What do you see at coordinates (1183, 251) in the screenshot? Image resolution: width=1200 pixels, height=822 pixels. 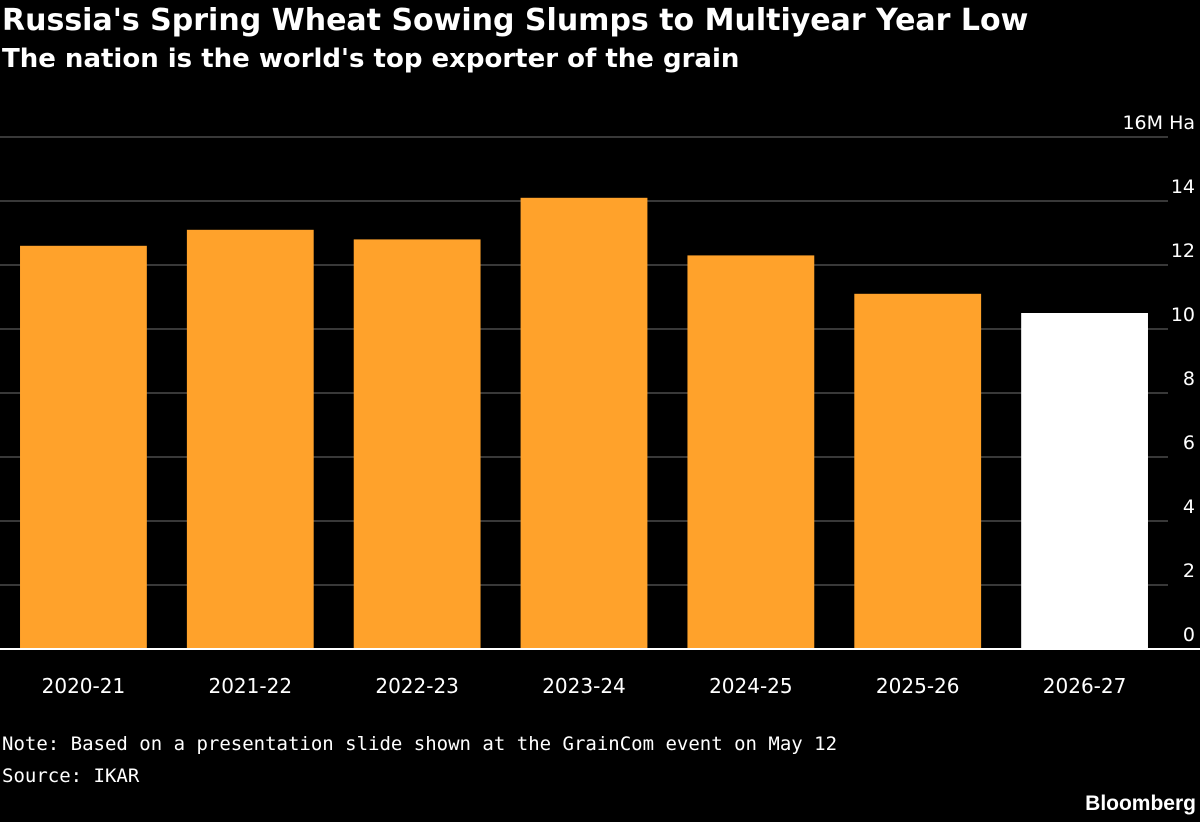 I see `y-tick-label: 12` at bounding box center [1183, 251].